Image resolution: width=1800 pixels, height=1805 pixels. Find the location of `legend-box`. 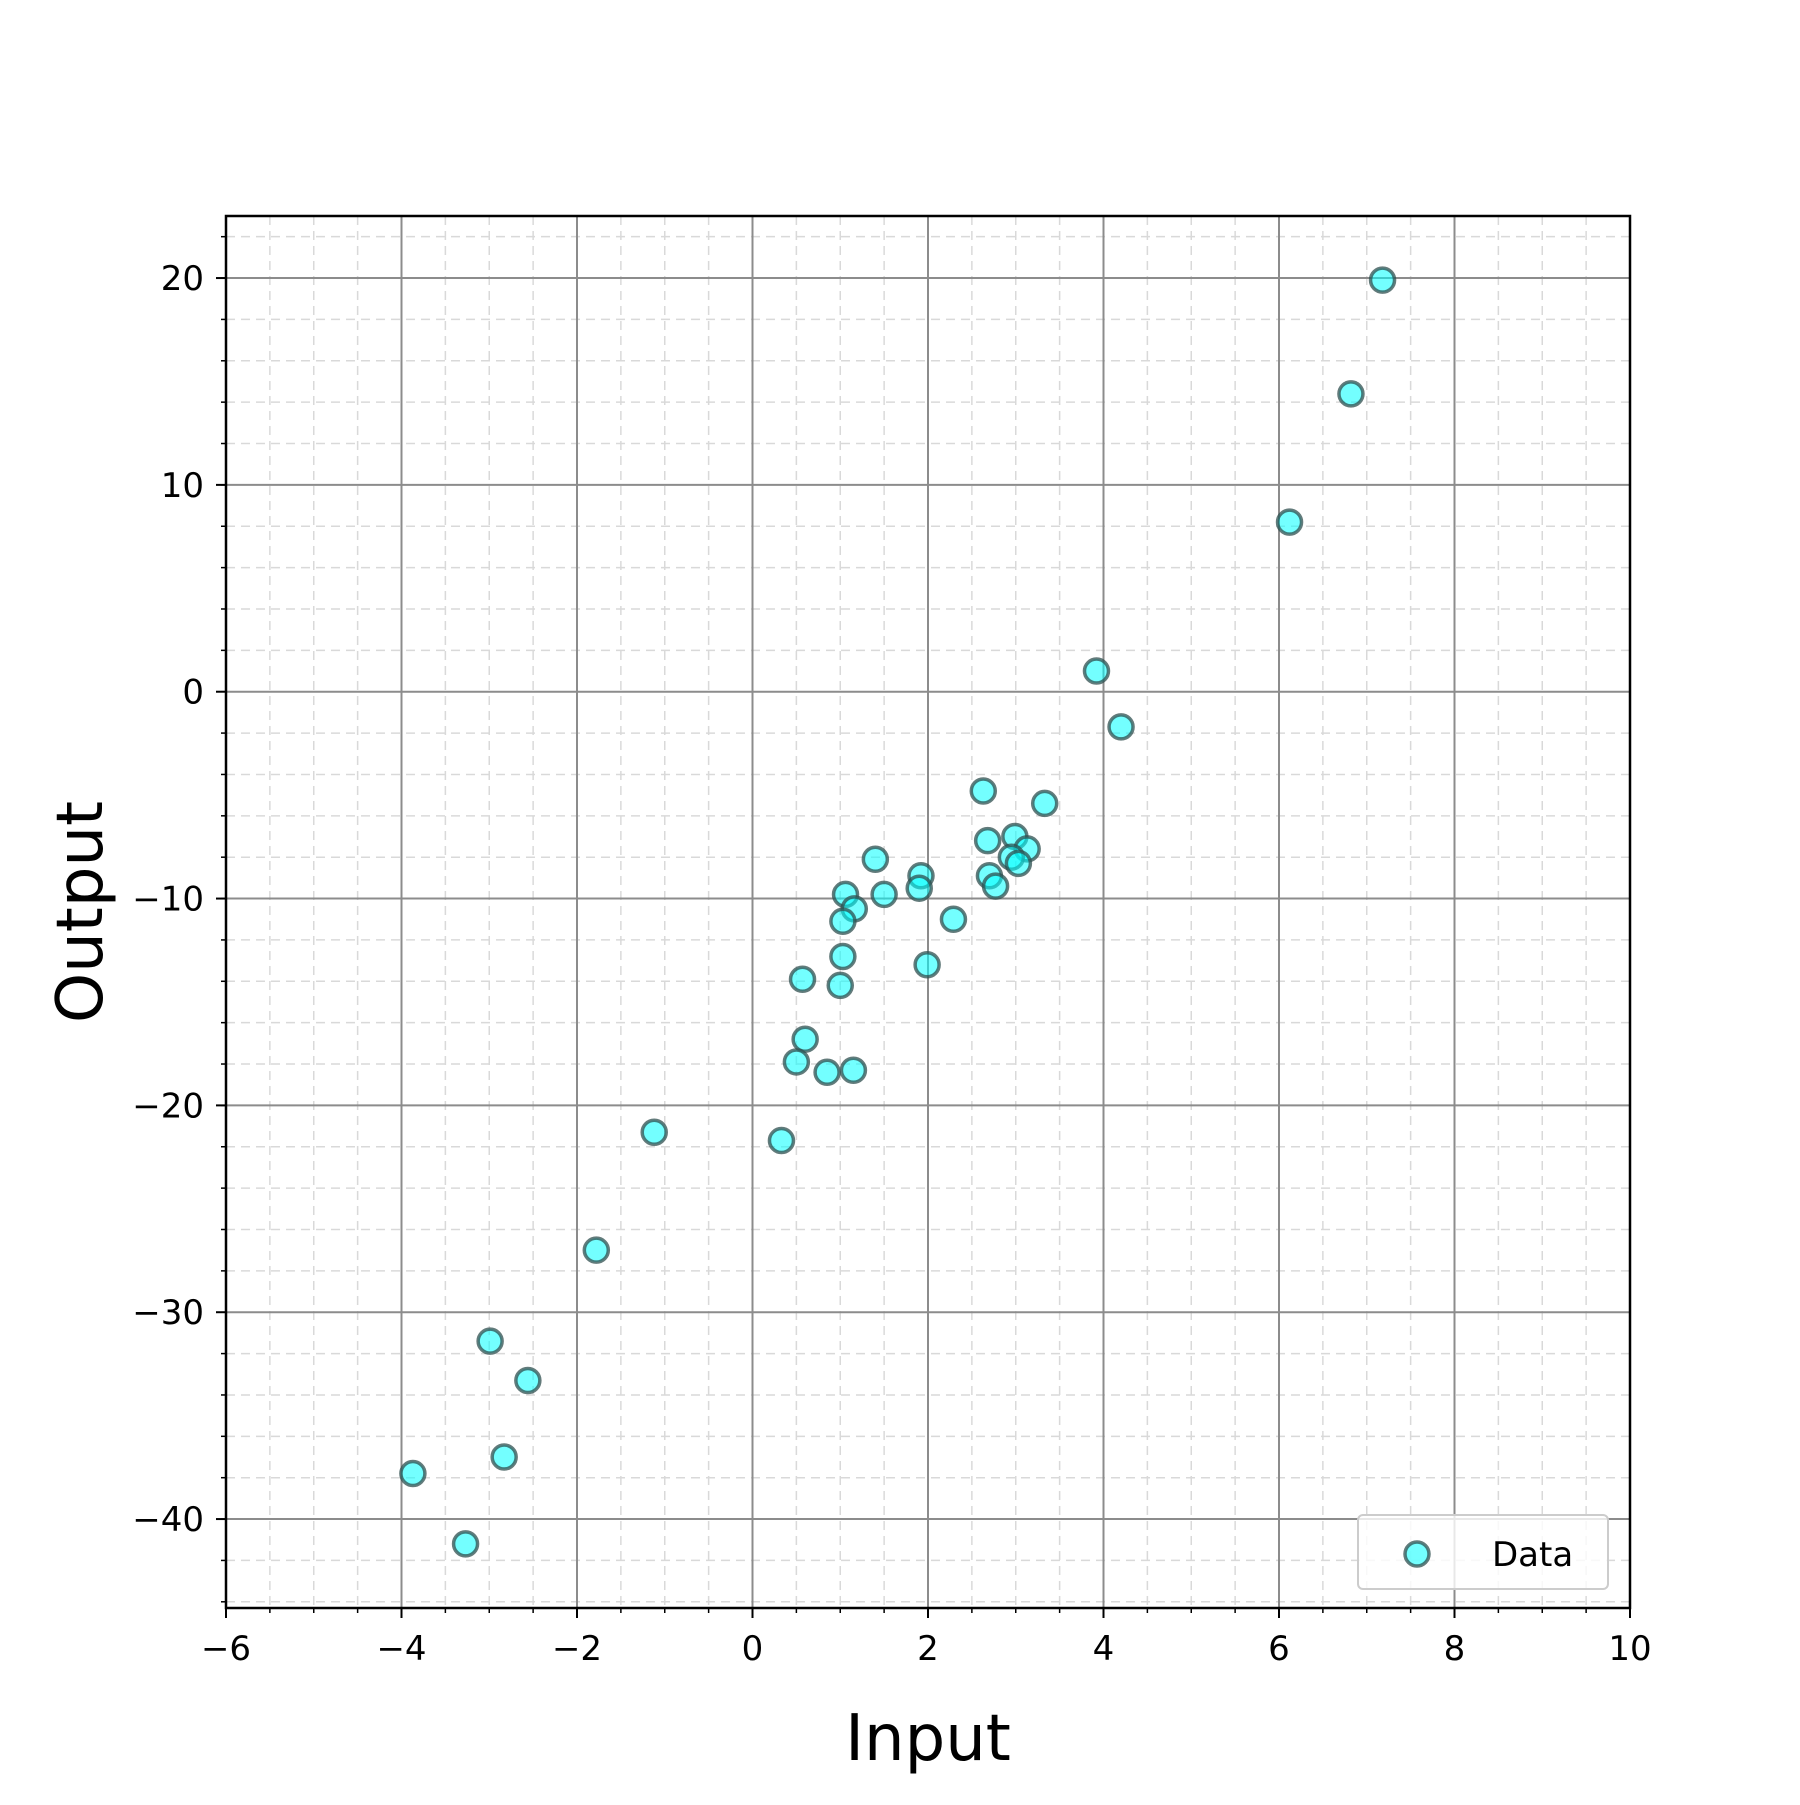

legend-box is located at coordinates (1483, 1552).